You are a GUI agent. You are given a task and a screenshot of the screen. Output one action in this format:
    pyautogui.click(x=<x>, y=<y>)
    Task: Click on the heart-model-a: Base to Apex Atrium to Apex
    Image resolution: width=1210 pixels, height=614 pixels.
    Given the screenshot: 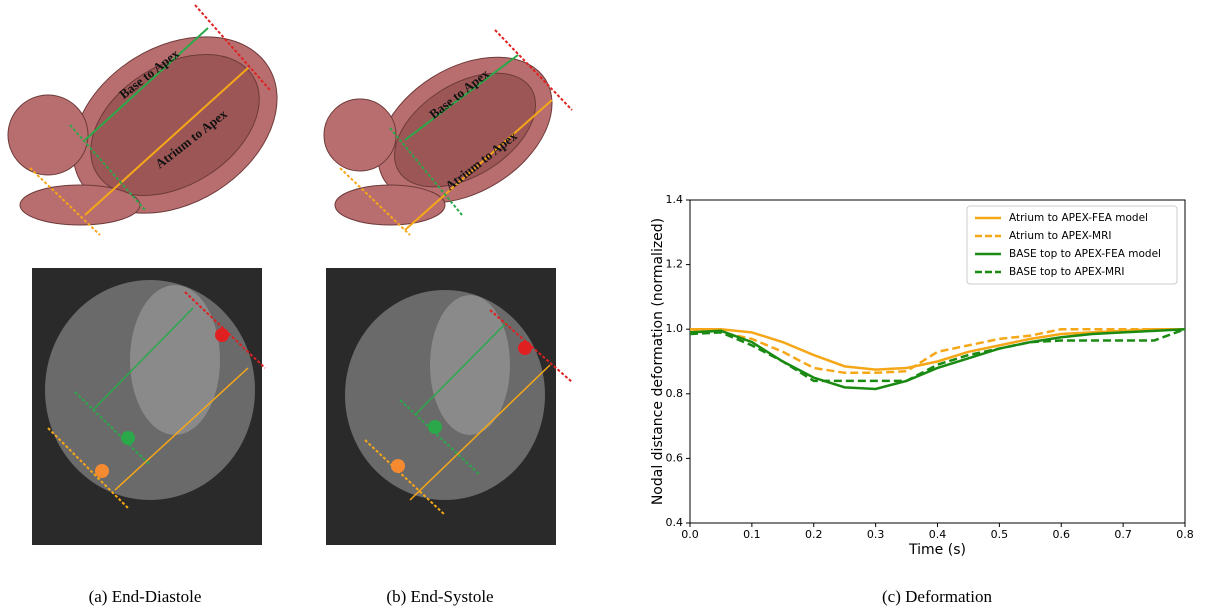 What is the action you would take?
    pyautogui.click(x=142, y=120)
    